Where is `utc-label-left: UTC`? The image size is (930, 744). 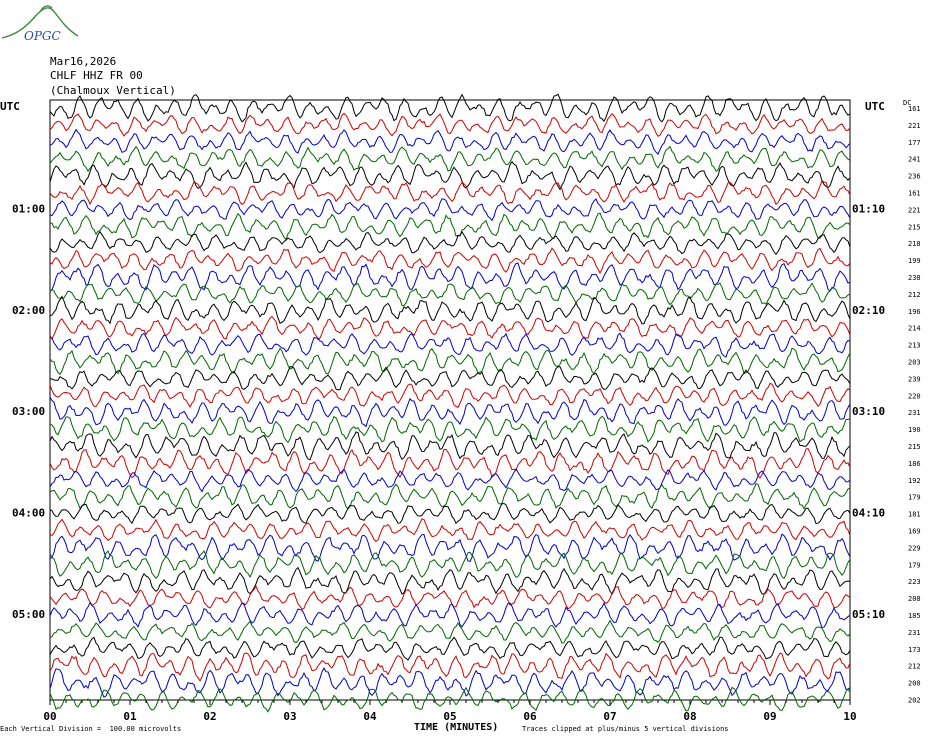
utc-label-left: UTC is located at coordinates (10, 106).